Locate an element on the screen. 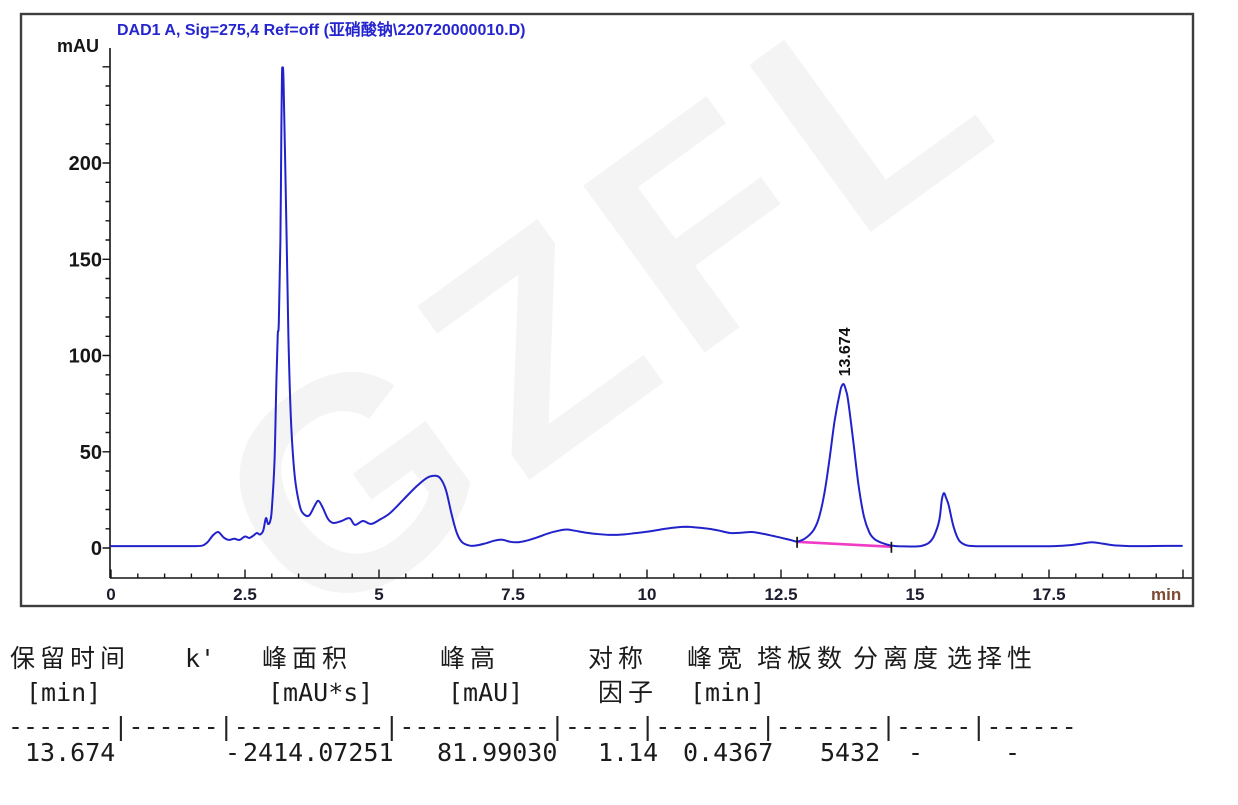 The height and width of the screenshot is (805, 1238). value-symmetry: 1.14 is located at coordinates (628, 752).